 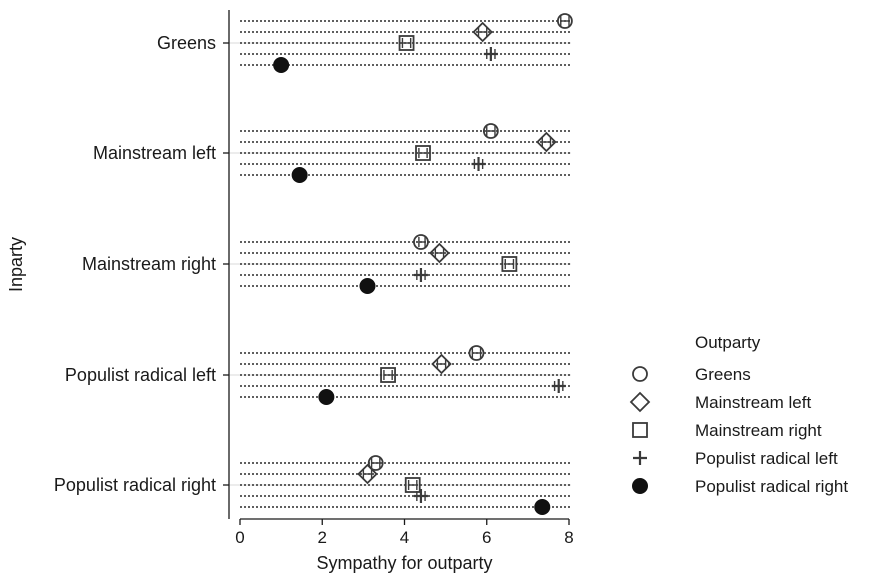 I want to click on y-category-label: Mainstream right, so click(x=149, y=264).